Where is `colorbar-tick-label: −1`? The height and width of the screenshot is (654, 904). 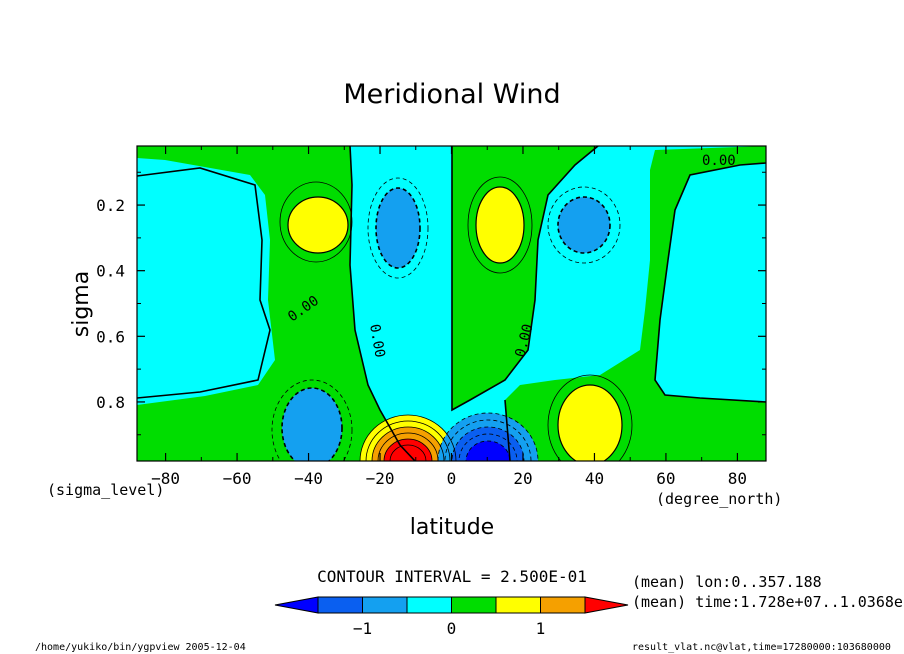 colorbar-tick-label: −1 is located at coordinates (362, 628).